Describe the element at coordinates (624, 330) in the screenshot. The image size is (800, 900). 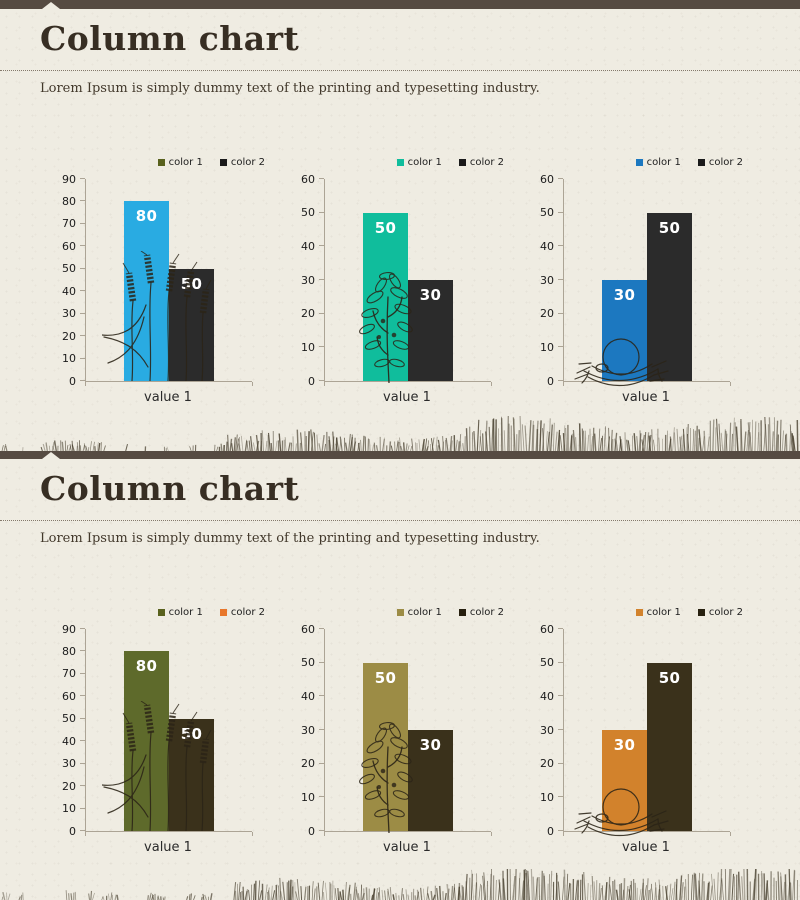
I see `bar-color-1: 30` at that location.